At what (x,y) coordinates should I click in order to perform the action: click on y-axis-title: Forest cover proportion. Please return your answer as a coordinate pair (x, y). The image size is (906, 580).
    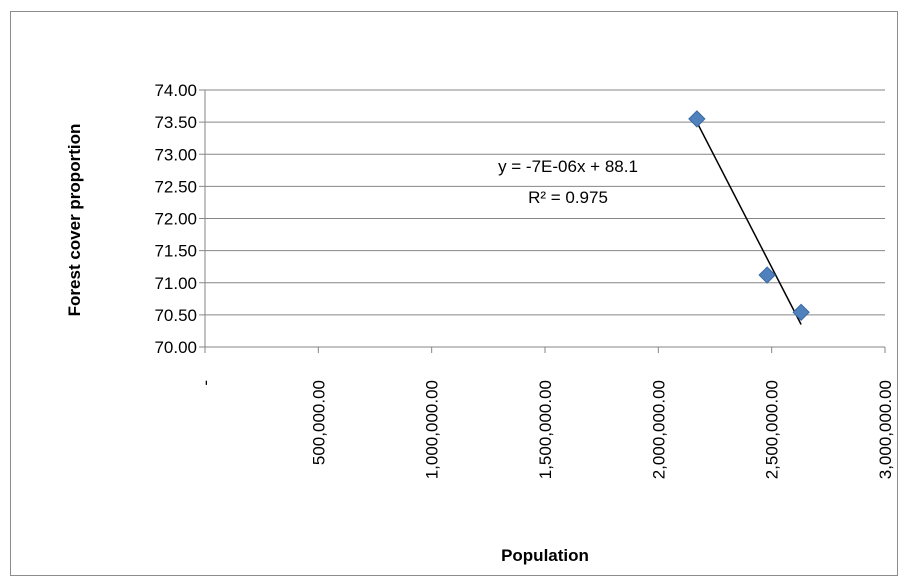
    Looking at the image, I should click on (74, 220).